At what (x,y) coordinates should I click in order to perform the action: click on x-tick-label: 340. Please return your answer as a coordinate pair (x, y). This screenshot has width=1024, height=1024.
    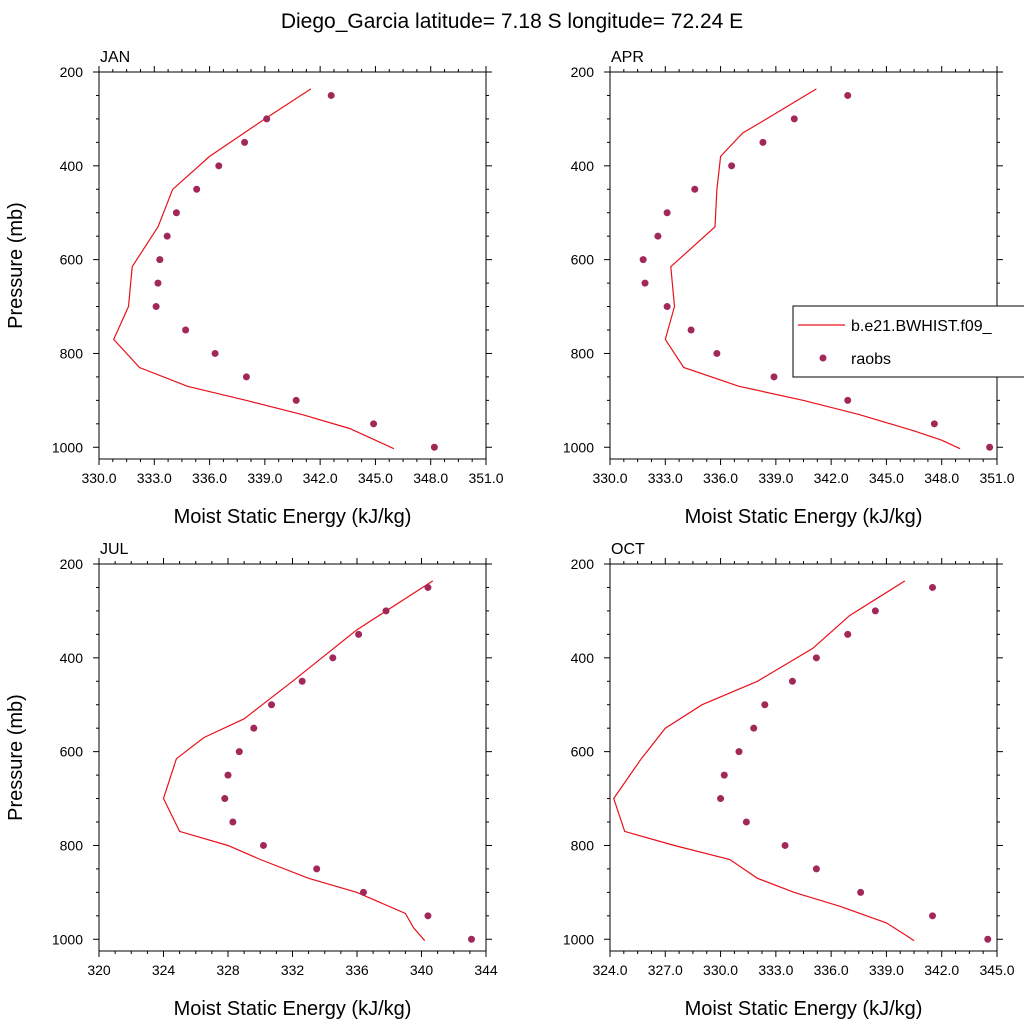
    Looking at the image, I should click on (422, 970).